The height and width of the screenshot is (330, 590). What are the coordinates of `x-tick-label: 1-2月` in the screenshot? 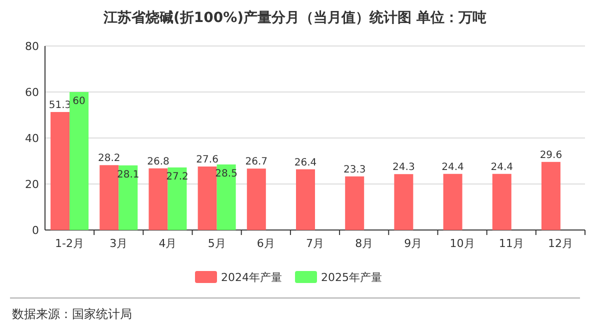 It's located at (69, 243).